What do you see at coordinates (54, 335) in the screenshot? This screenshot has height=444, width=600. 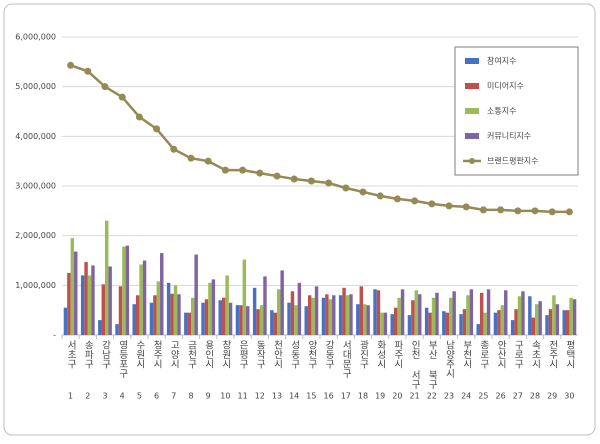 I see `y-tick-label: -` at bounding box center [54, 335].